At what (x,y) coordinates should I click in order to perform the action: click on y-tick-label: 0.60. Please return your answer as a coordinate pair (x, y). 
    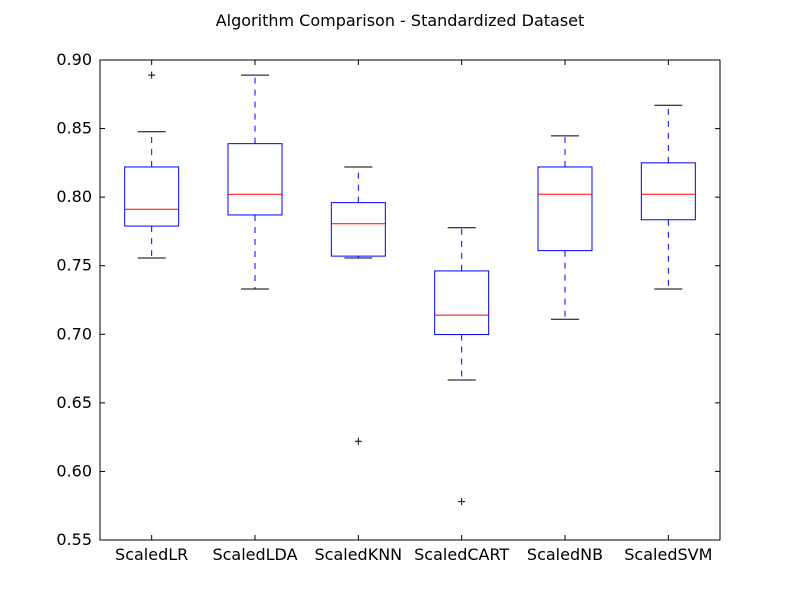
    Looking at the image, I should click on (74, 470).